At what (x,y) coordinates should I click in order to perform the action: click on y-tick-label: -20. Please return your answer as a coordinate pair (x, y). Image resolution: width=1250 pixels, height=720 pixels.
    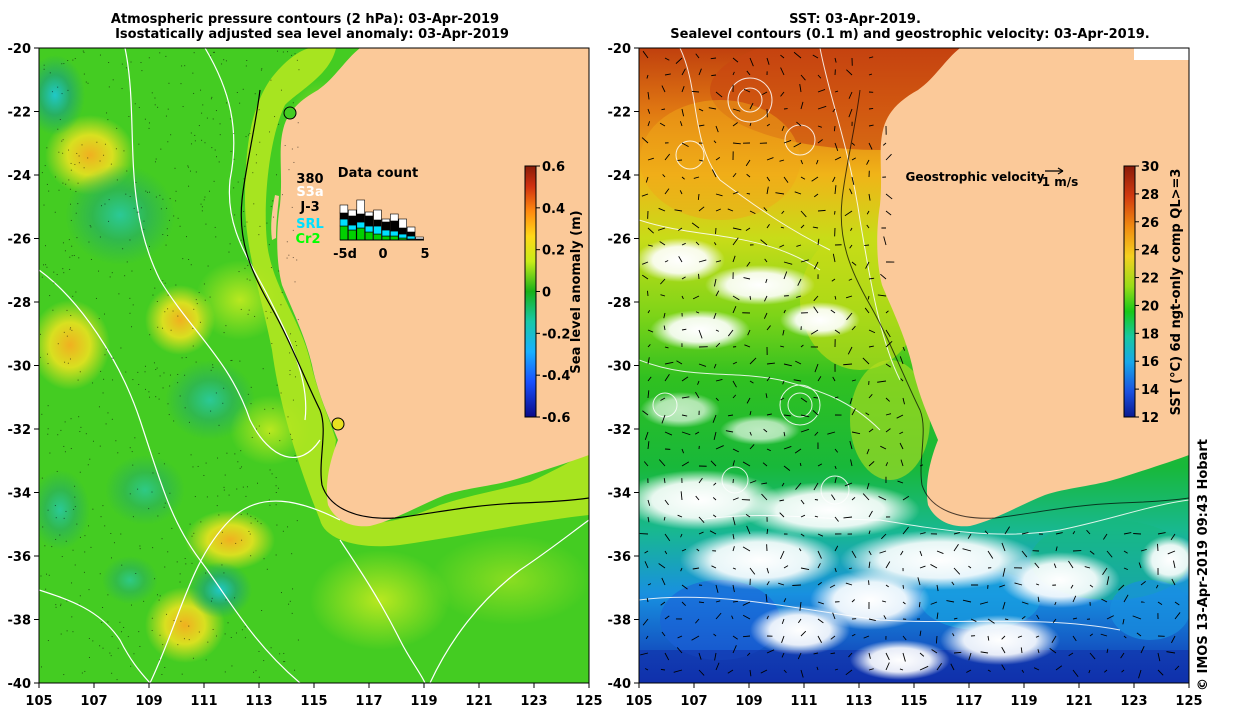
    Looking at the image, I should click on (20, 49).